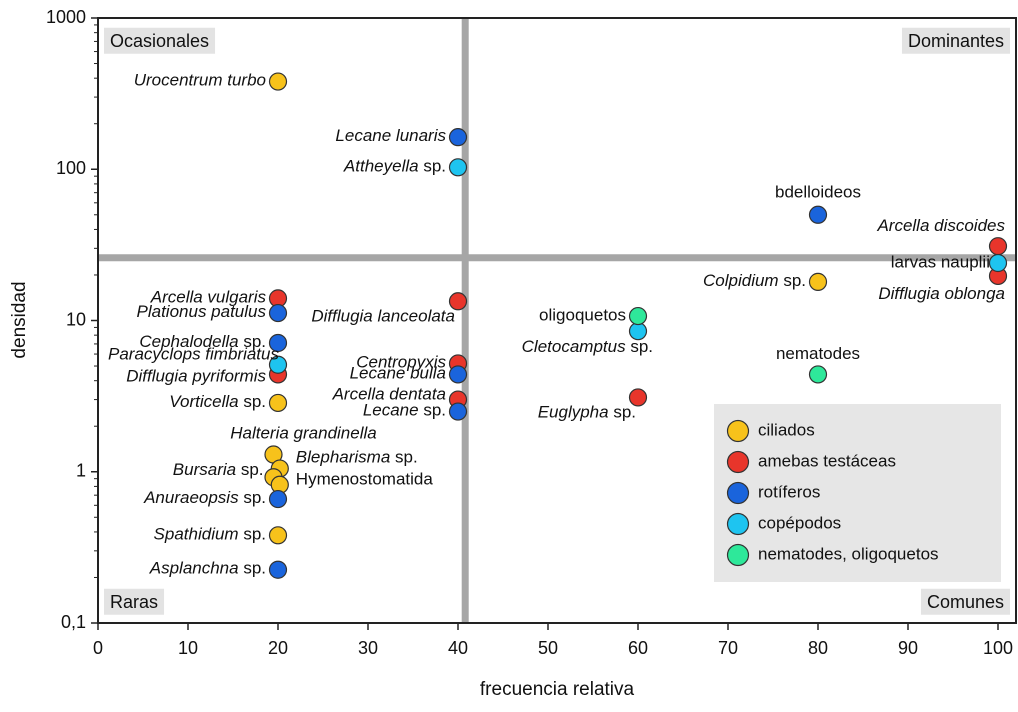 This screenshot has width=1018, height=712. Describe the element at coordinates (557, 689) in the screenshot. I see `x-axis-label: frecuencia relativa` at that location.